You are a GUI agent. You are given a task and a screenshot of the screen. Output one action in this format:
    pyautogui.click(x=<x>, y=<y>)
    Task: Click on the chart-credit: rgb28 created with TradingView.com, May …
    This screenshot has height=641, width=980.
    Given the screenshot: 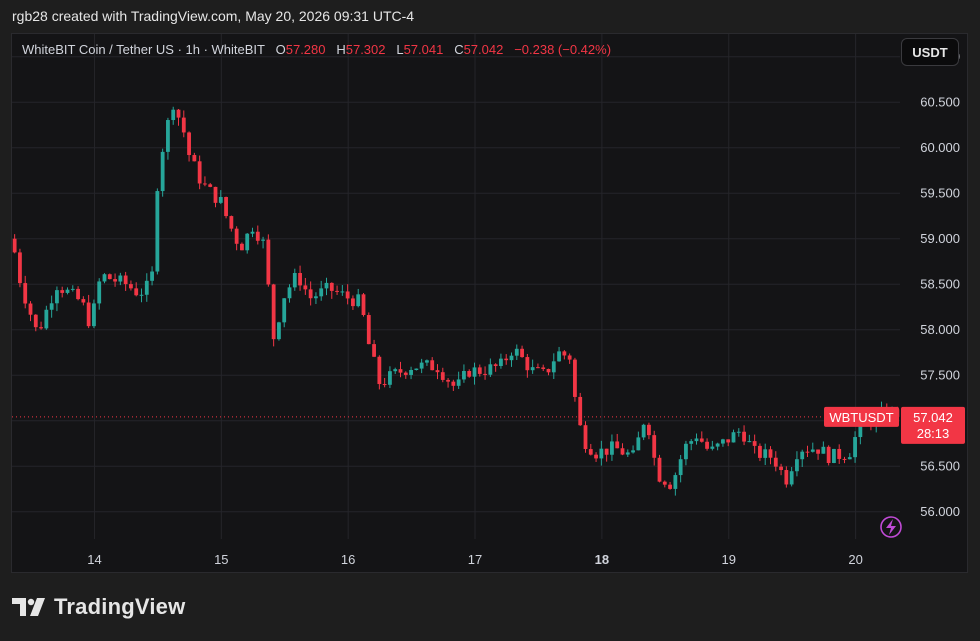 What is the action you would take?
    pyautogui.click(x=213, y=16)
    